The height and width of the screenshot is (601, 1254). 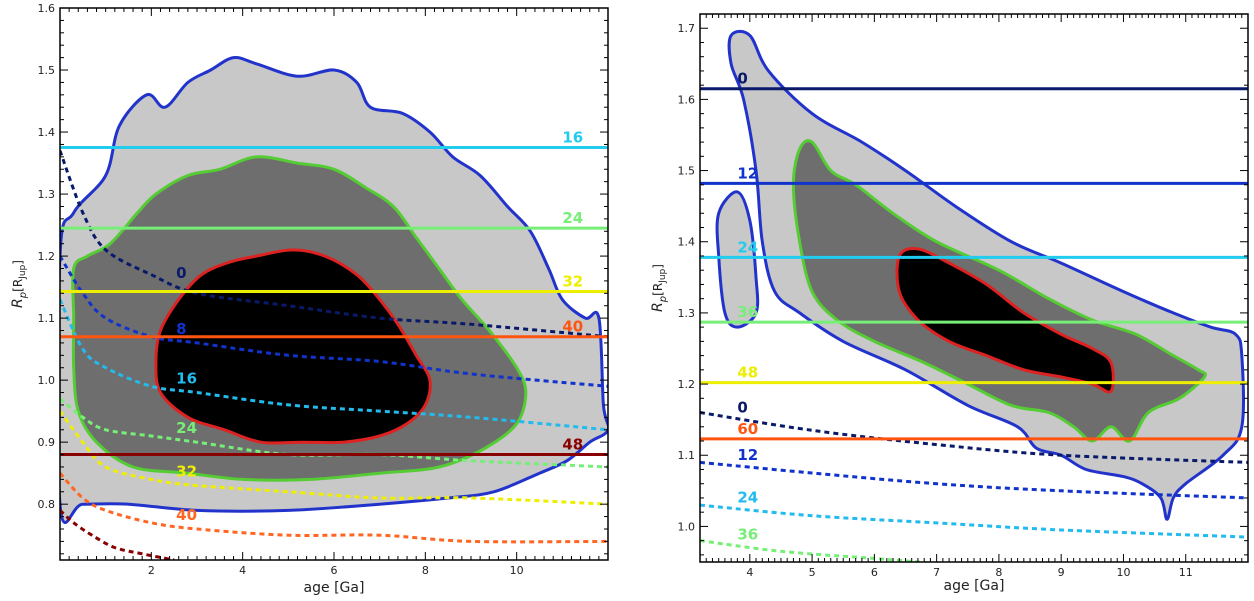 I want to click on horizontal-line-label: 36, so click(x=747, y=312).